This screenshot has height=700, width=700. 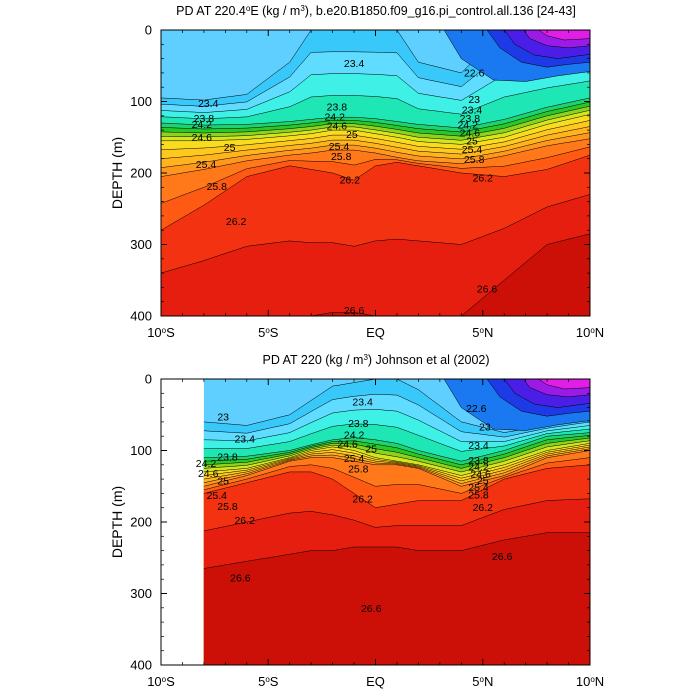 What do you see at coordinates (268, 332) in the screenshot?
I see `x-tick-label: 5oS` at bounding box center [268, 332].